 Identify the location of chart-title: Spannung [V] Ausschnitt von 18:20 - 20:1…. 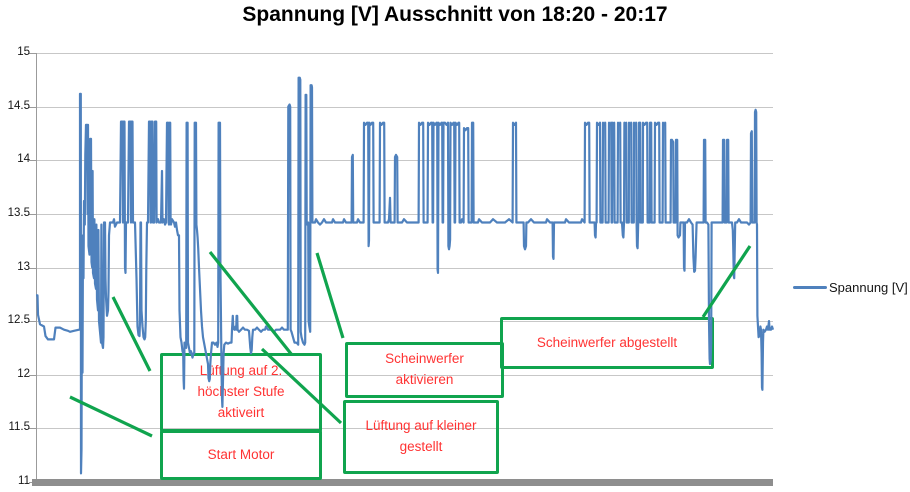
(455, 14).